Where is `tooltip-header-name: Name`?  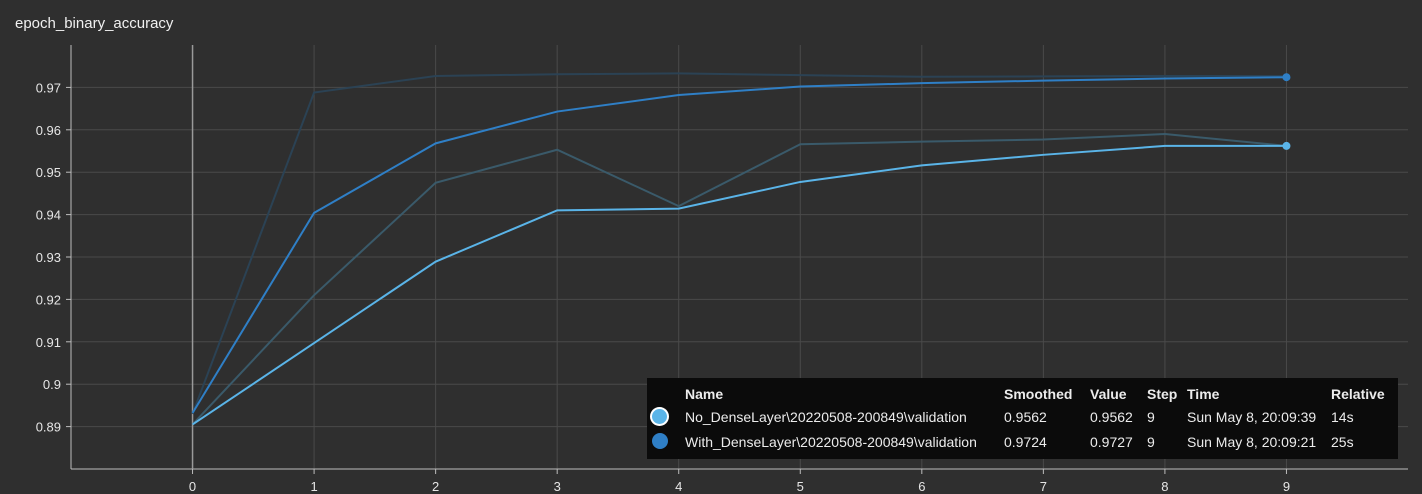
tooltip-header-name: Name is located at coordinates (704, 393).